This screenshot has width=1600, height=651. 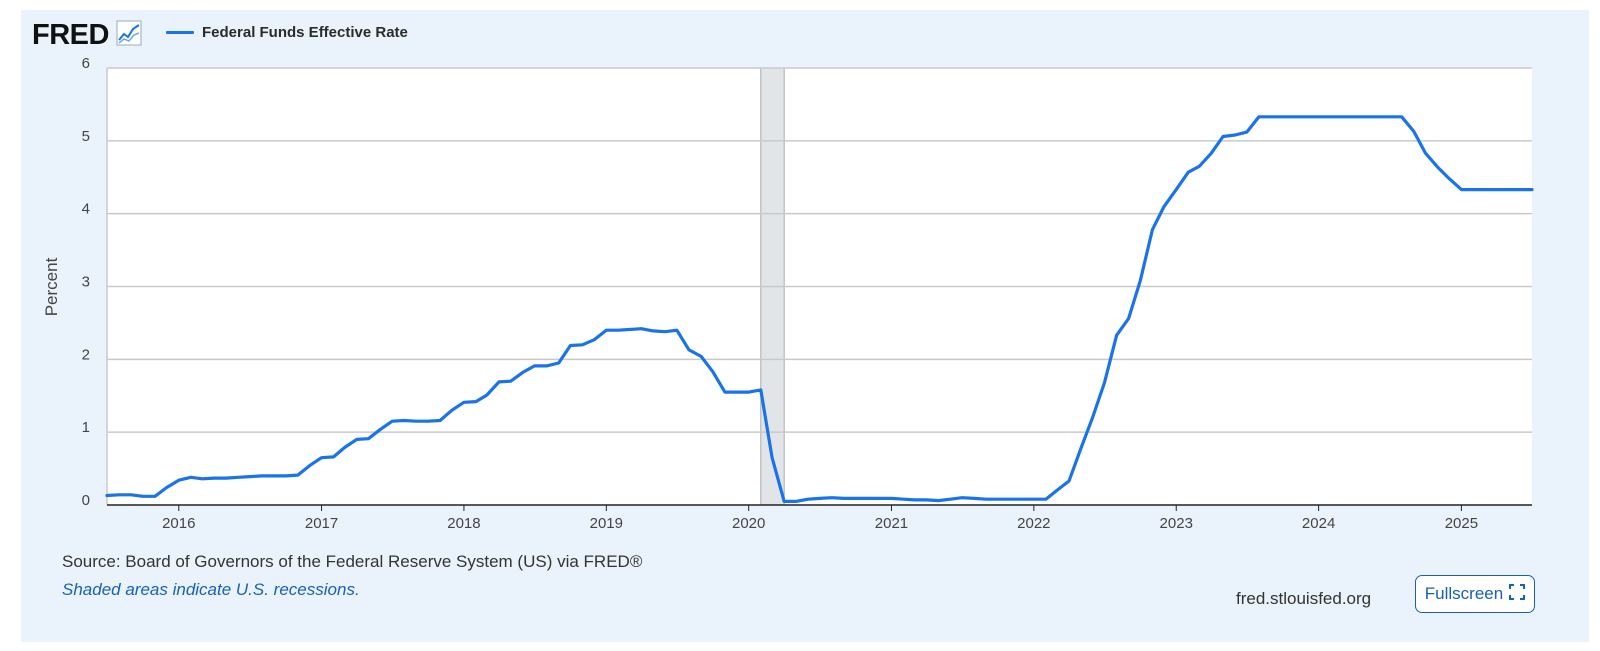 I want to click on legend-swatch, so click(x=180, y=32).